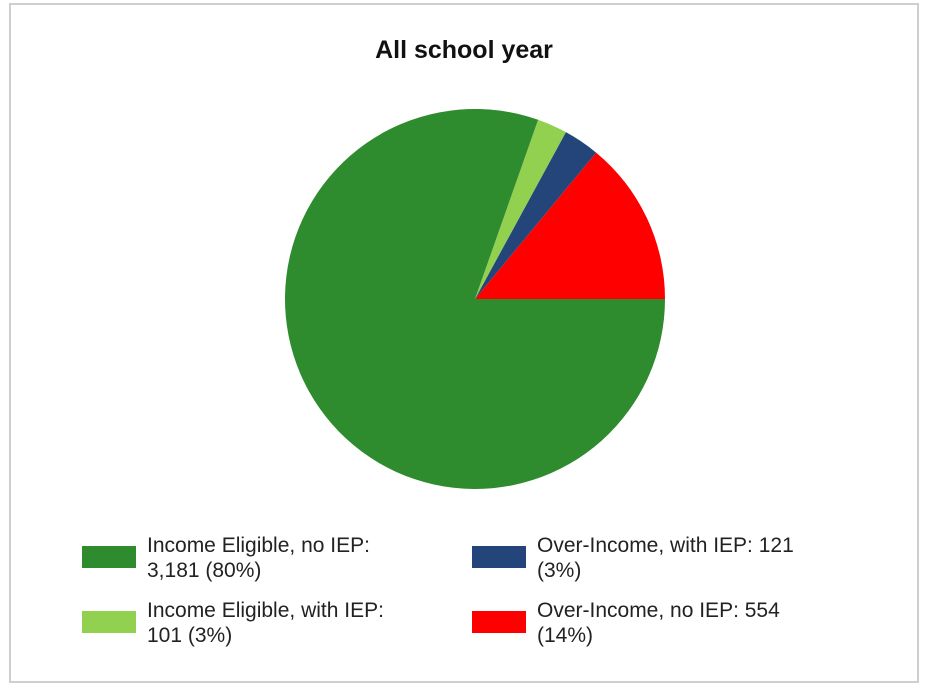 This screenshot has width=928, height=690. What do you see at coordinates (190, 635) in the screenshot?
I see `legend-label-line: 101 (3%)` at bounding box center [190, 635].